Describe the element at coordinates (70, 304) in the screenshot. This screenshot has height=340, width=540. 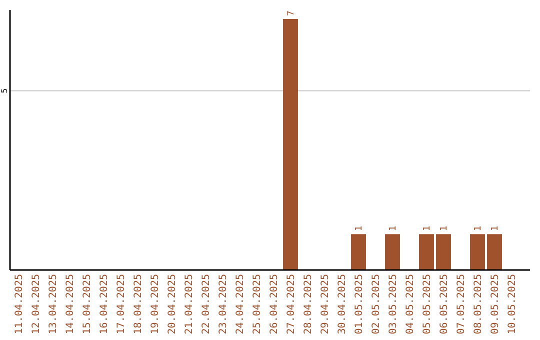
I see `x-tick-label: 14.04.2025` at that location.